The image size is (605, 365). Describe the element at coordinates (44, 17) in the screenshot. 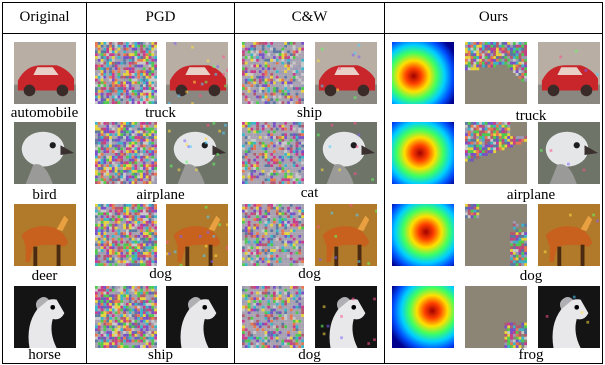

I see `header-original: Original` at that location.